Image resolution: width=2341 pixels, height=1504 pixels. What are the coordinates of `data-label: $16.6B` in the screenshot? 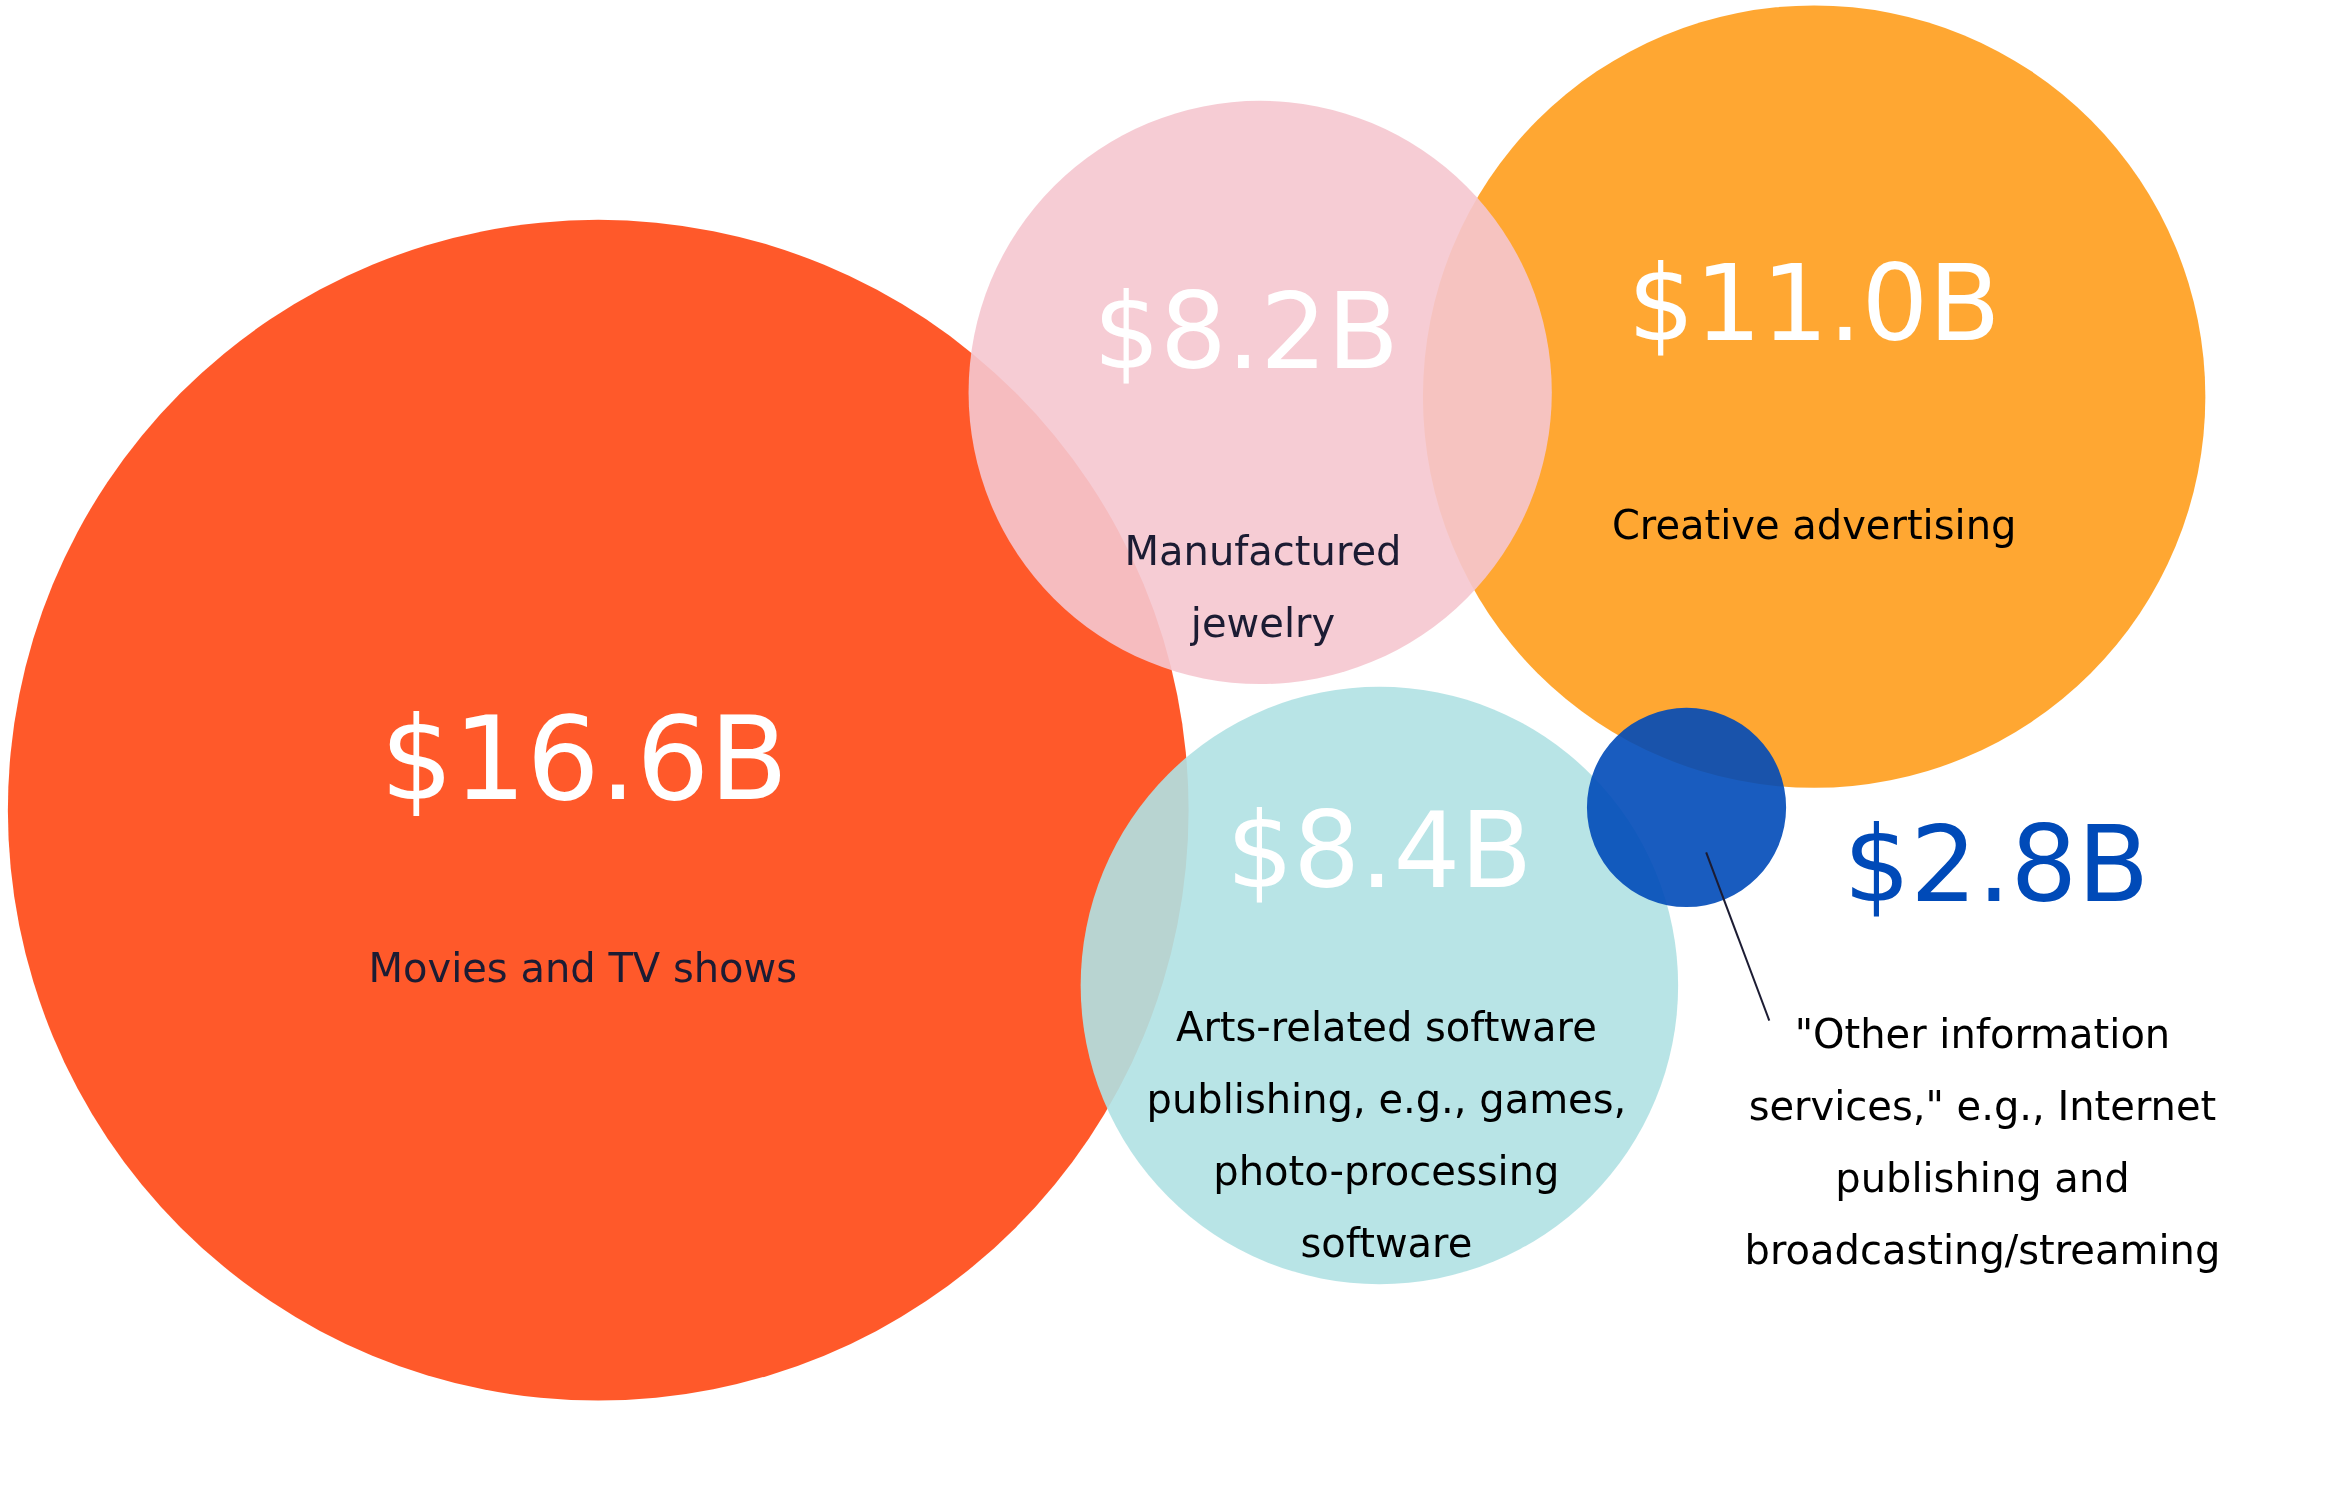 It's located at (584, 758).